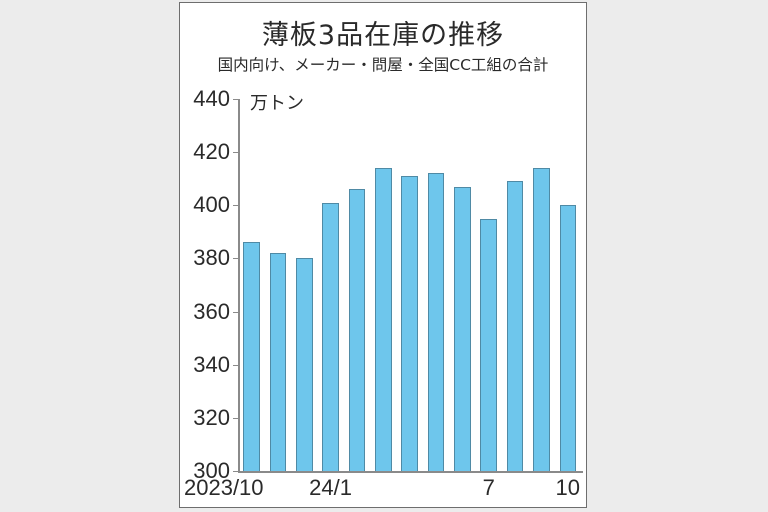  Describe the element at coordinates (383, 65) in the screenshot. I see `chart-subtitle: 国内向け、メーカー・問屋・全国CC工組の合計` at that location.